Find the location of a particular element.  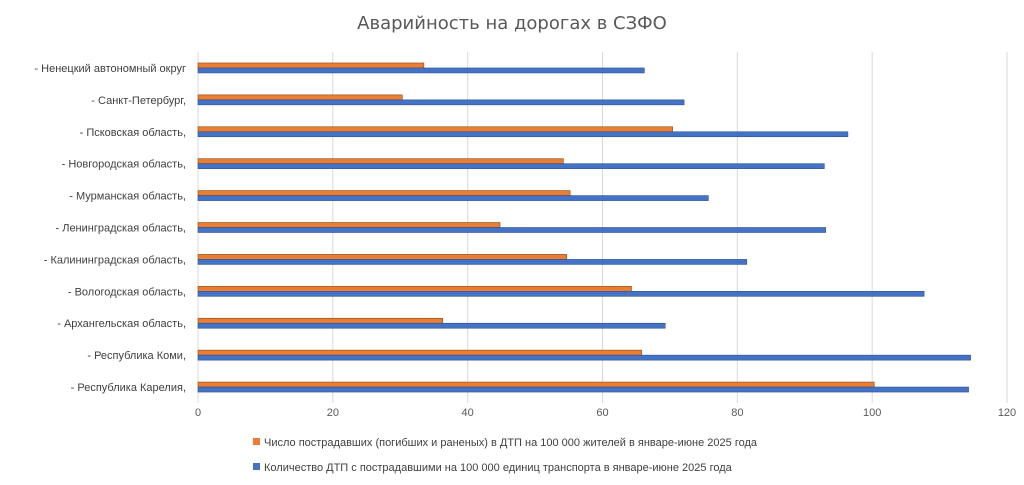

category-label: - Мурманская область, is located at coordinates (127, 197).